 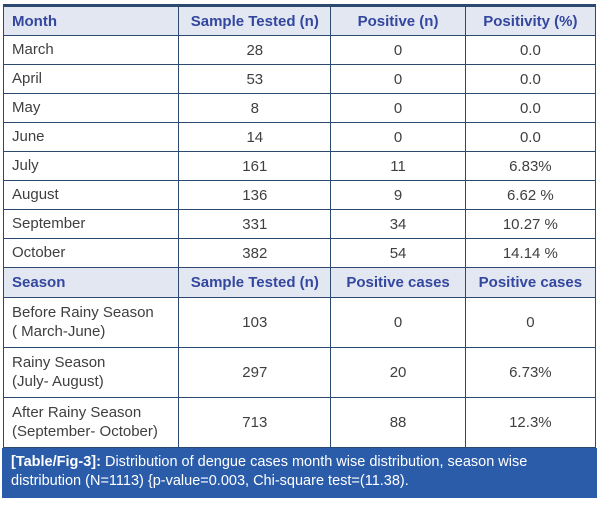 What do you see at coordinates (91, 137) in the screenshot?
I see `cell-month: June` at bounding box center [91, 137].